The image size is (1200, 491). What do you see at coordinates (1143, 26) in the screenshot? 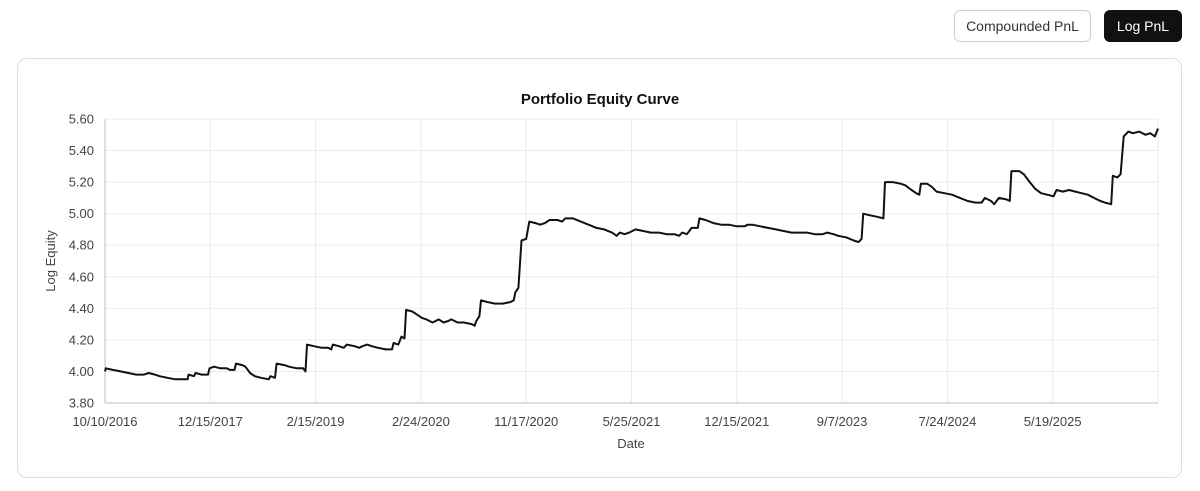
I see `log-pnl-button: Log PnL` at bounding box center [1143, 26].